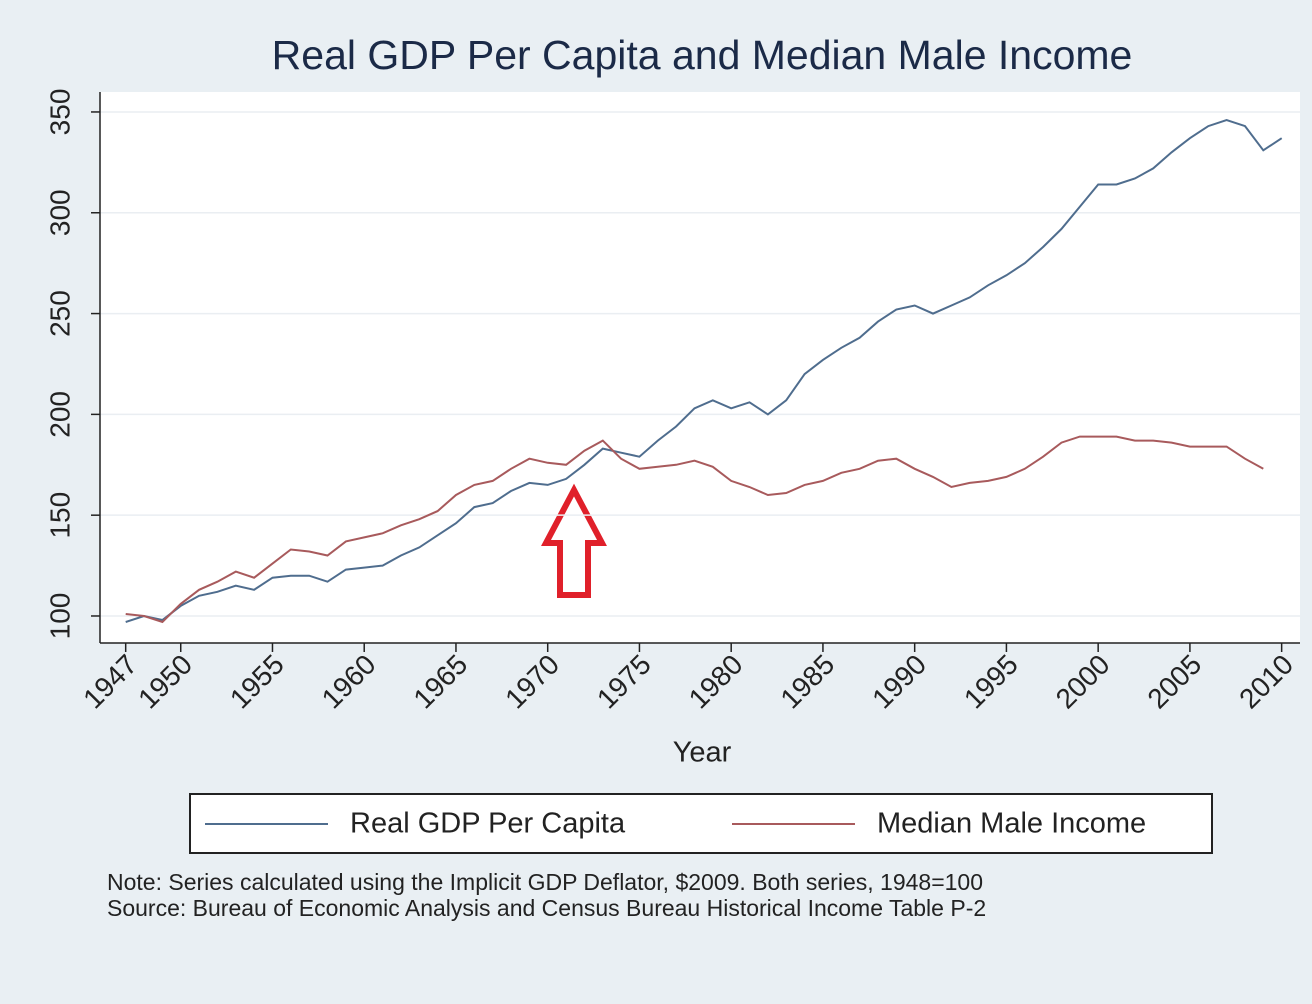 This screenshot has width=1312, height=1004. Describe the element at coordinates (532, 682) in the screenshot. I see `x-tick-label: 1970` at that location.